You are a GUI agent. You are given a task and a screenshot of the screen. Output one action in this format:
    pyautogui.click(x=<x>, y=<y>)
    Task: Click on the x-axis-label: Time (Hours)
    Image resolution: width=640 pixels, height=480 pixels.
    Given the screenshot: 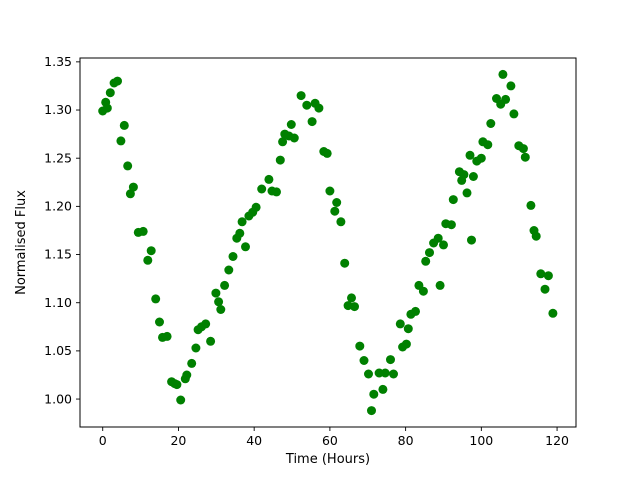 What is the action you would take?
    pyautogui.click(x=327, y=459)
    